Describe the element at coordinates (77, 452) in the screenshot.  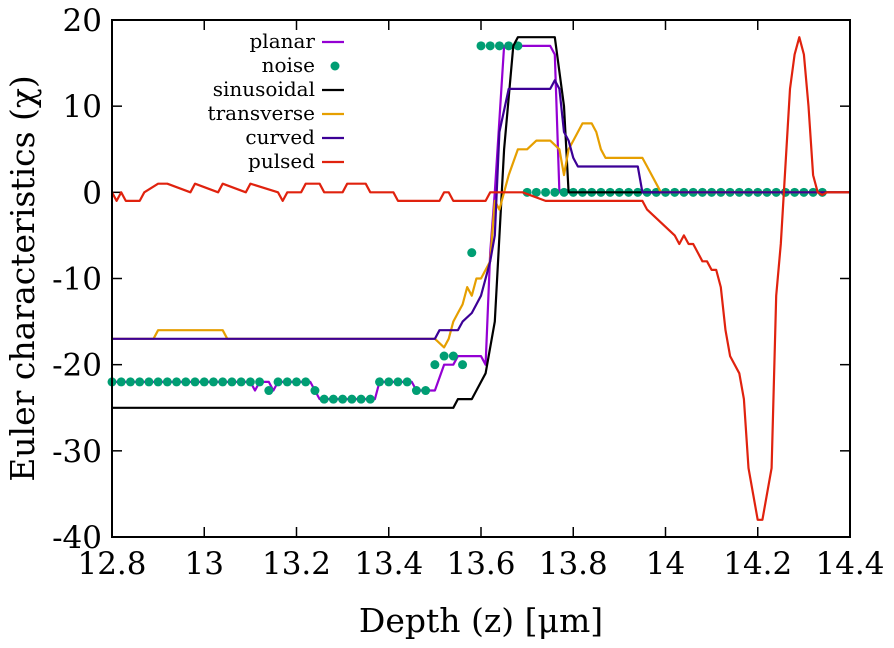
I see `y-tick-label: -30` at that location.